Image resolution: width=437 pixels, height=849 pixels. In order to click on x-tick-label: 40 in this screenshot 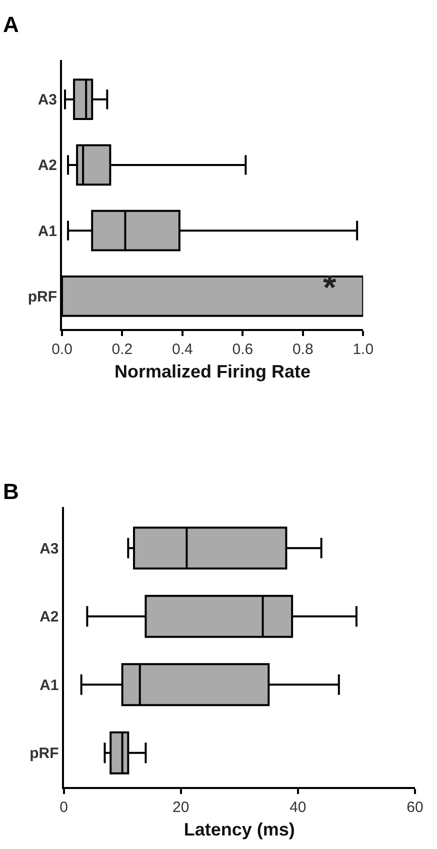, I will do `click(298, 807)`.